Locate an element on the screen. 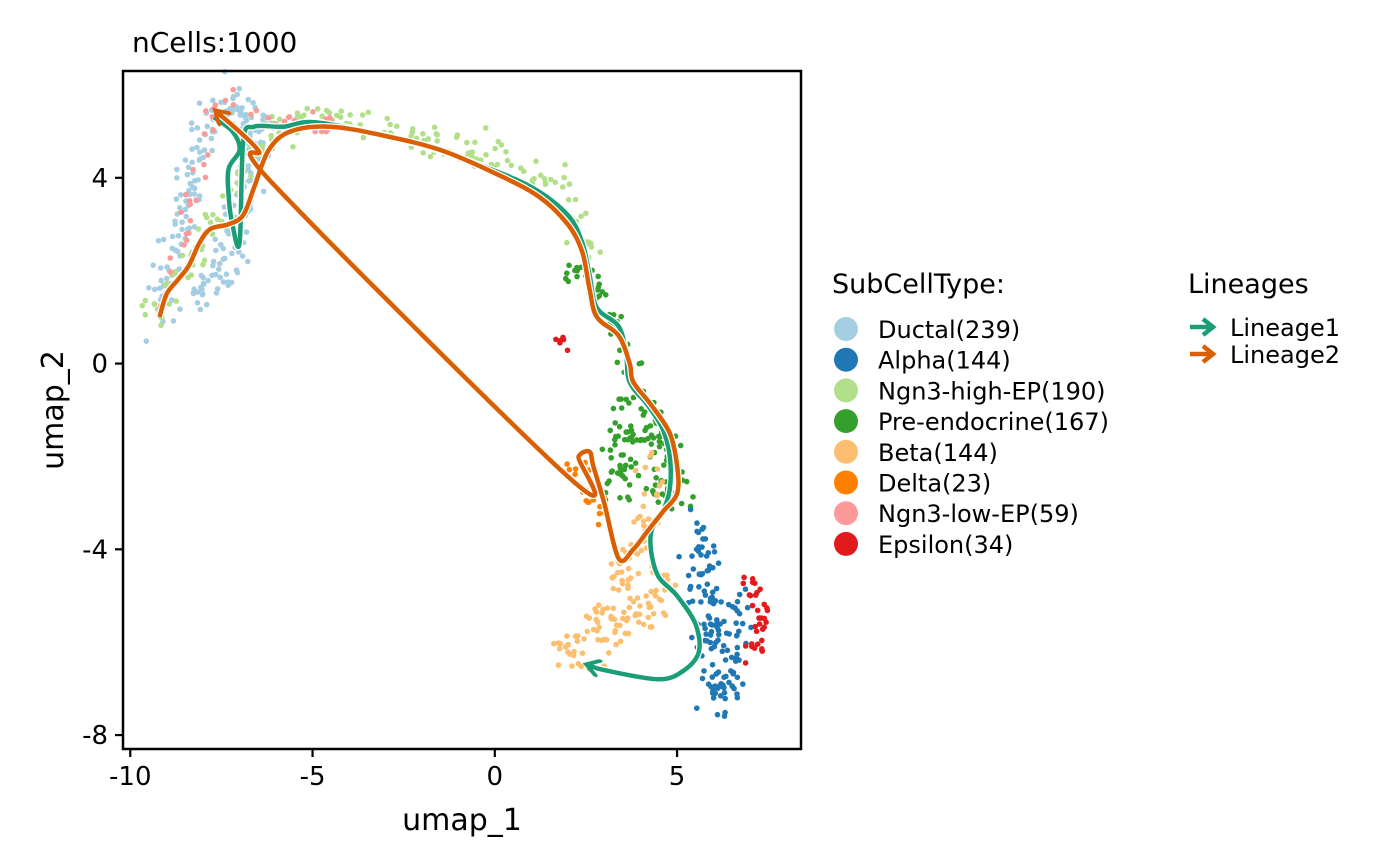  legend-label: Ngn3-low-EP(59) is located at coordinates (978, 514).